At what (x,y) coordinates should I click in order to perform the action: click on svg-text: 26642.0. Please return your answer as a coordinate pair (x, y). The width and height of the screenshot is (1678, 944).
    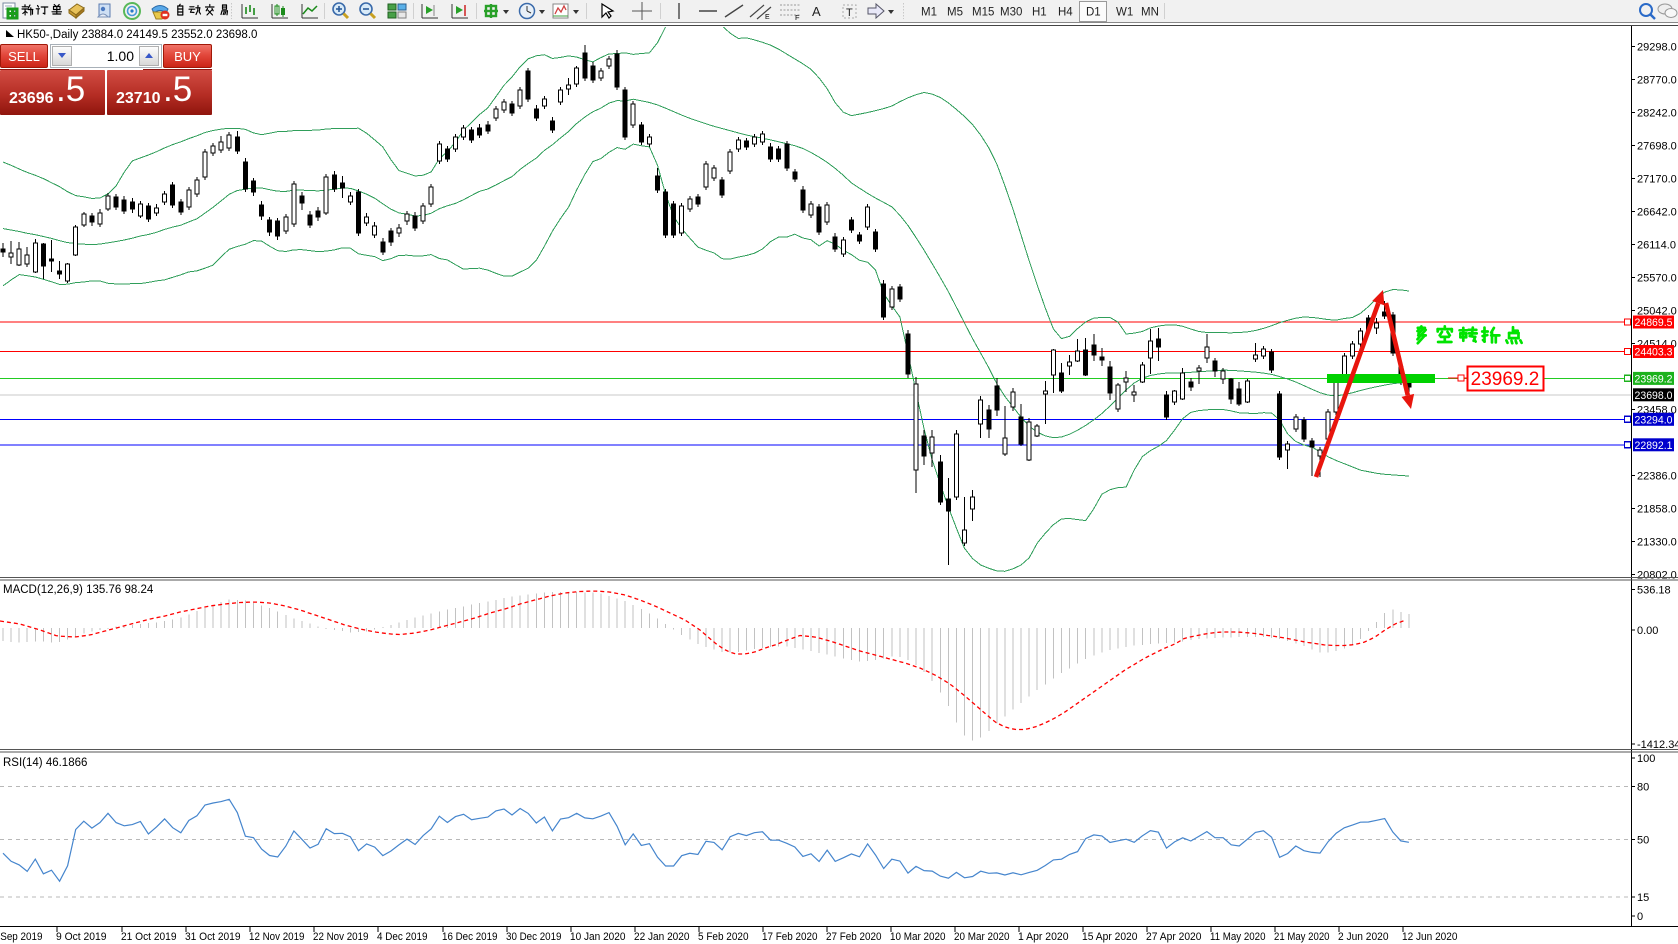
    Looking at the image, I should click on (1657, 213).